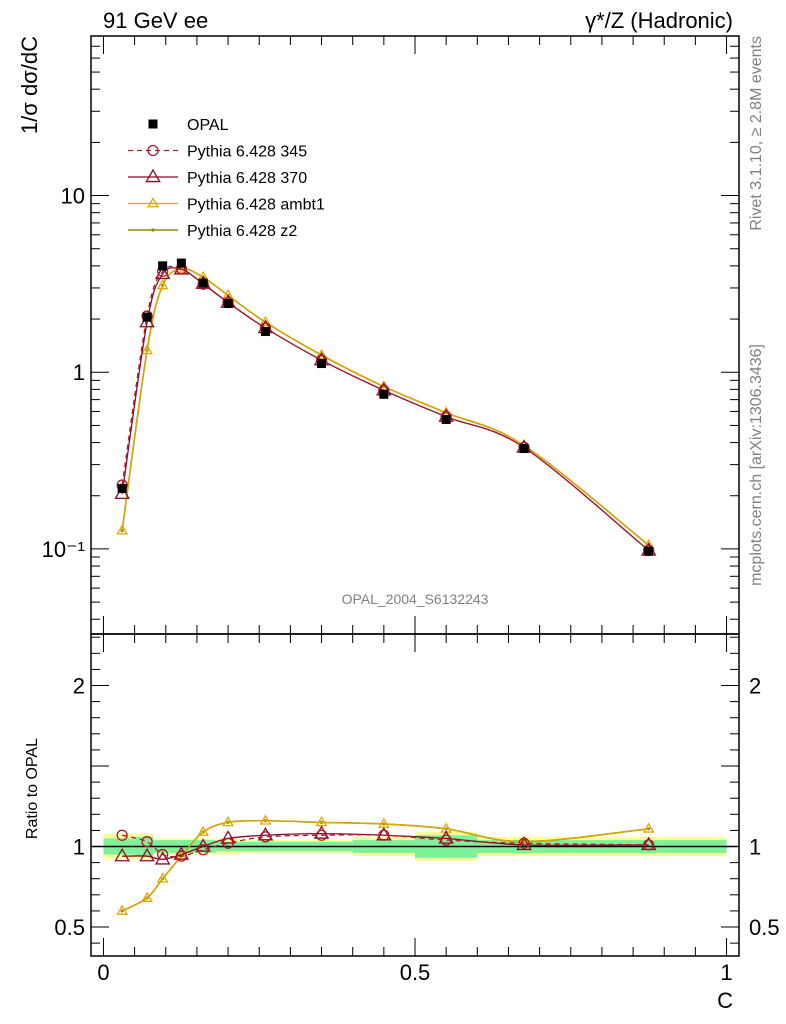 Image resolution: width=786 pixels, height=1024 pixels. Describe the element at coordinates (726, 972) in the screenshot. I see `ratio-xtick-label: 1` at that location.